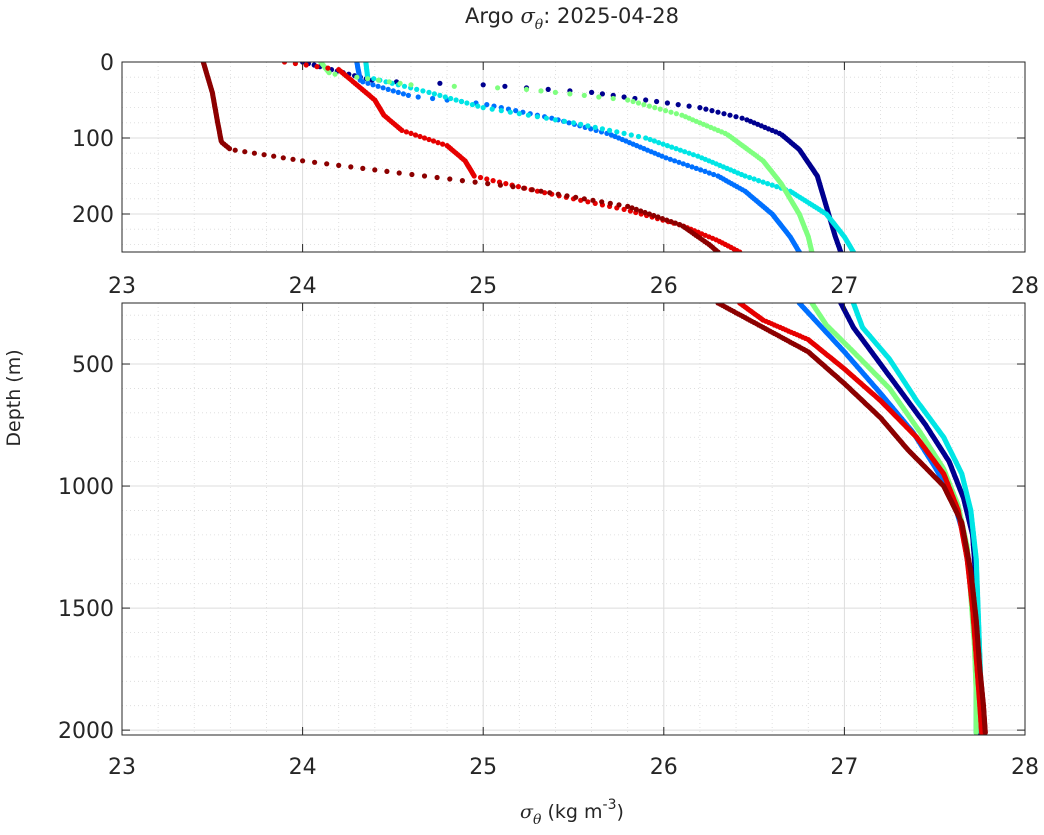 The width and height of the screenshot is (1044, 835). Describe the element at coordinates (107, 63) in the screenshot. I see `y-tick-label: 0` at that location.